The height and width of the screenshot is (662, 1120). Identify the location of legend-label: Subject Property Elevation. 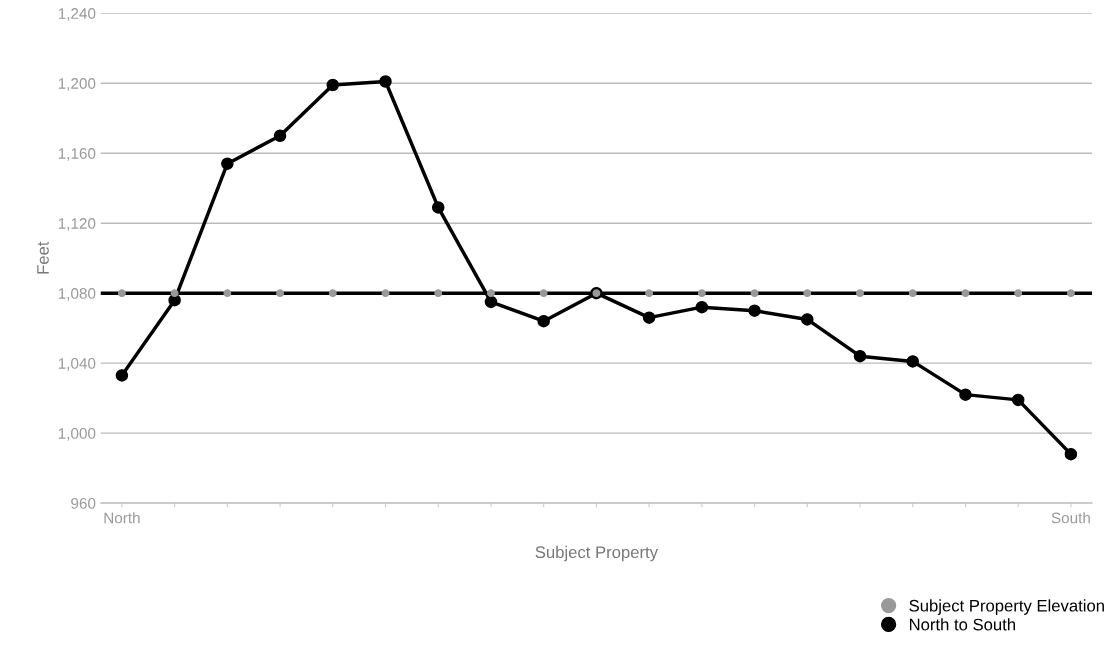
(1006, 607).